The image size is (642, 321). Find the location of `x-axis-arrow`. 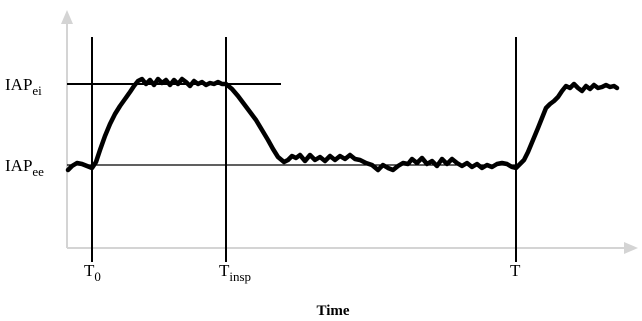

x-axis-arrow is located at coordinates (631, 248).